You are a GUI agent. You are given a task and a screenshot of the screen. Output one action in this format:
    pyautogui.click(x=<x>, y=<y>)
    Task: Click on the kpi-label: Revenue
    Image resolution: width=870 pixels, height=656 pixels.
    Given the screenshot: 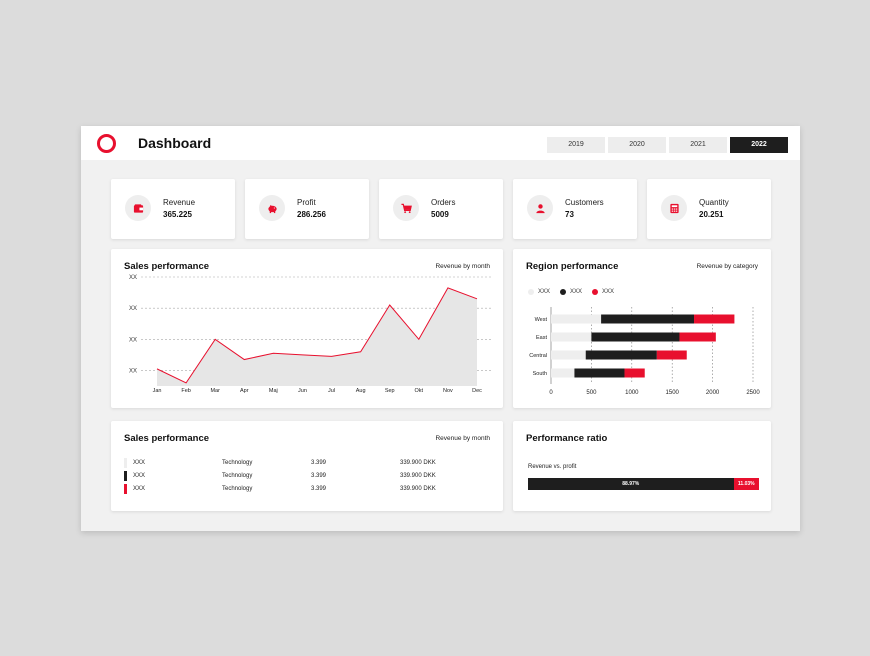 What is the action you would take?
    pyautogui.click(x=179, y=202)
    